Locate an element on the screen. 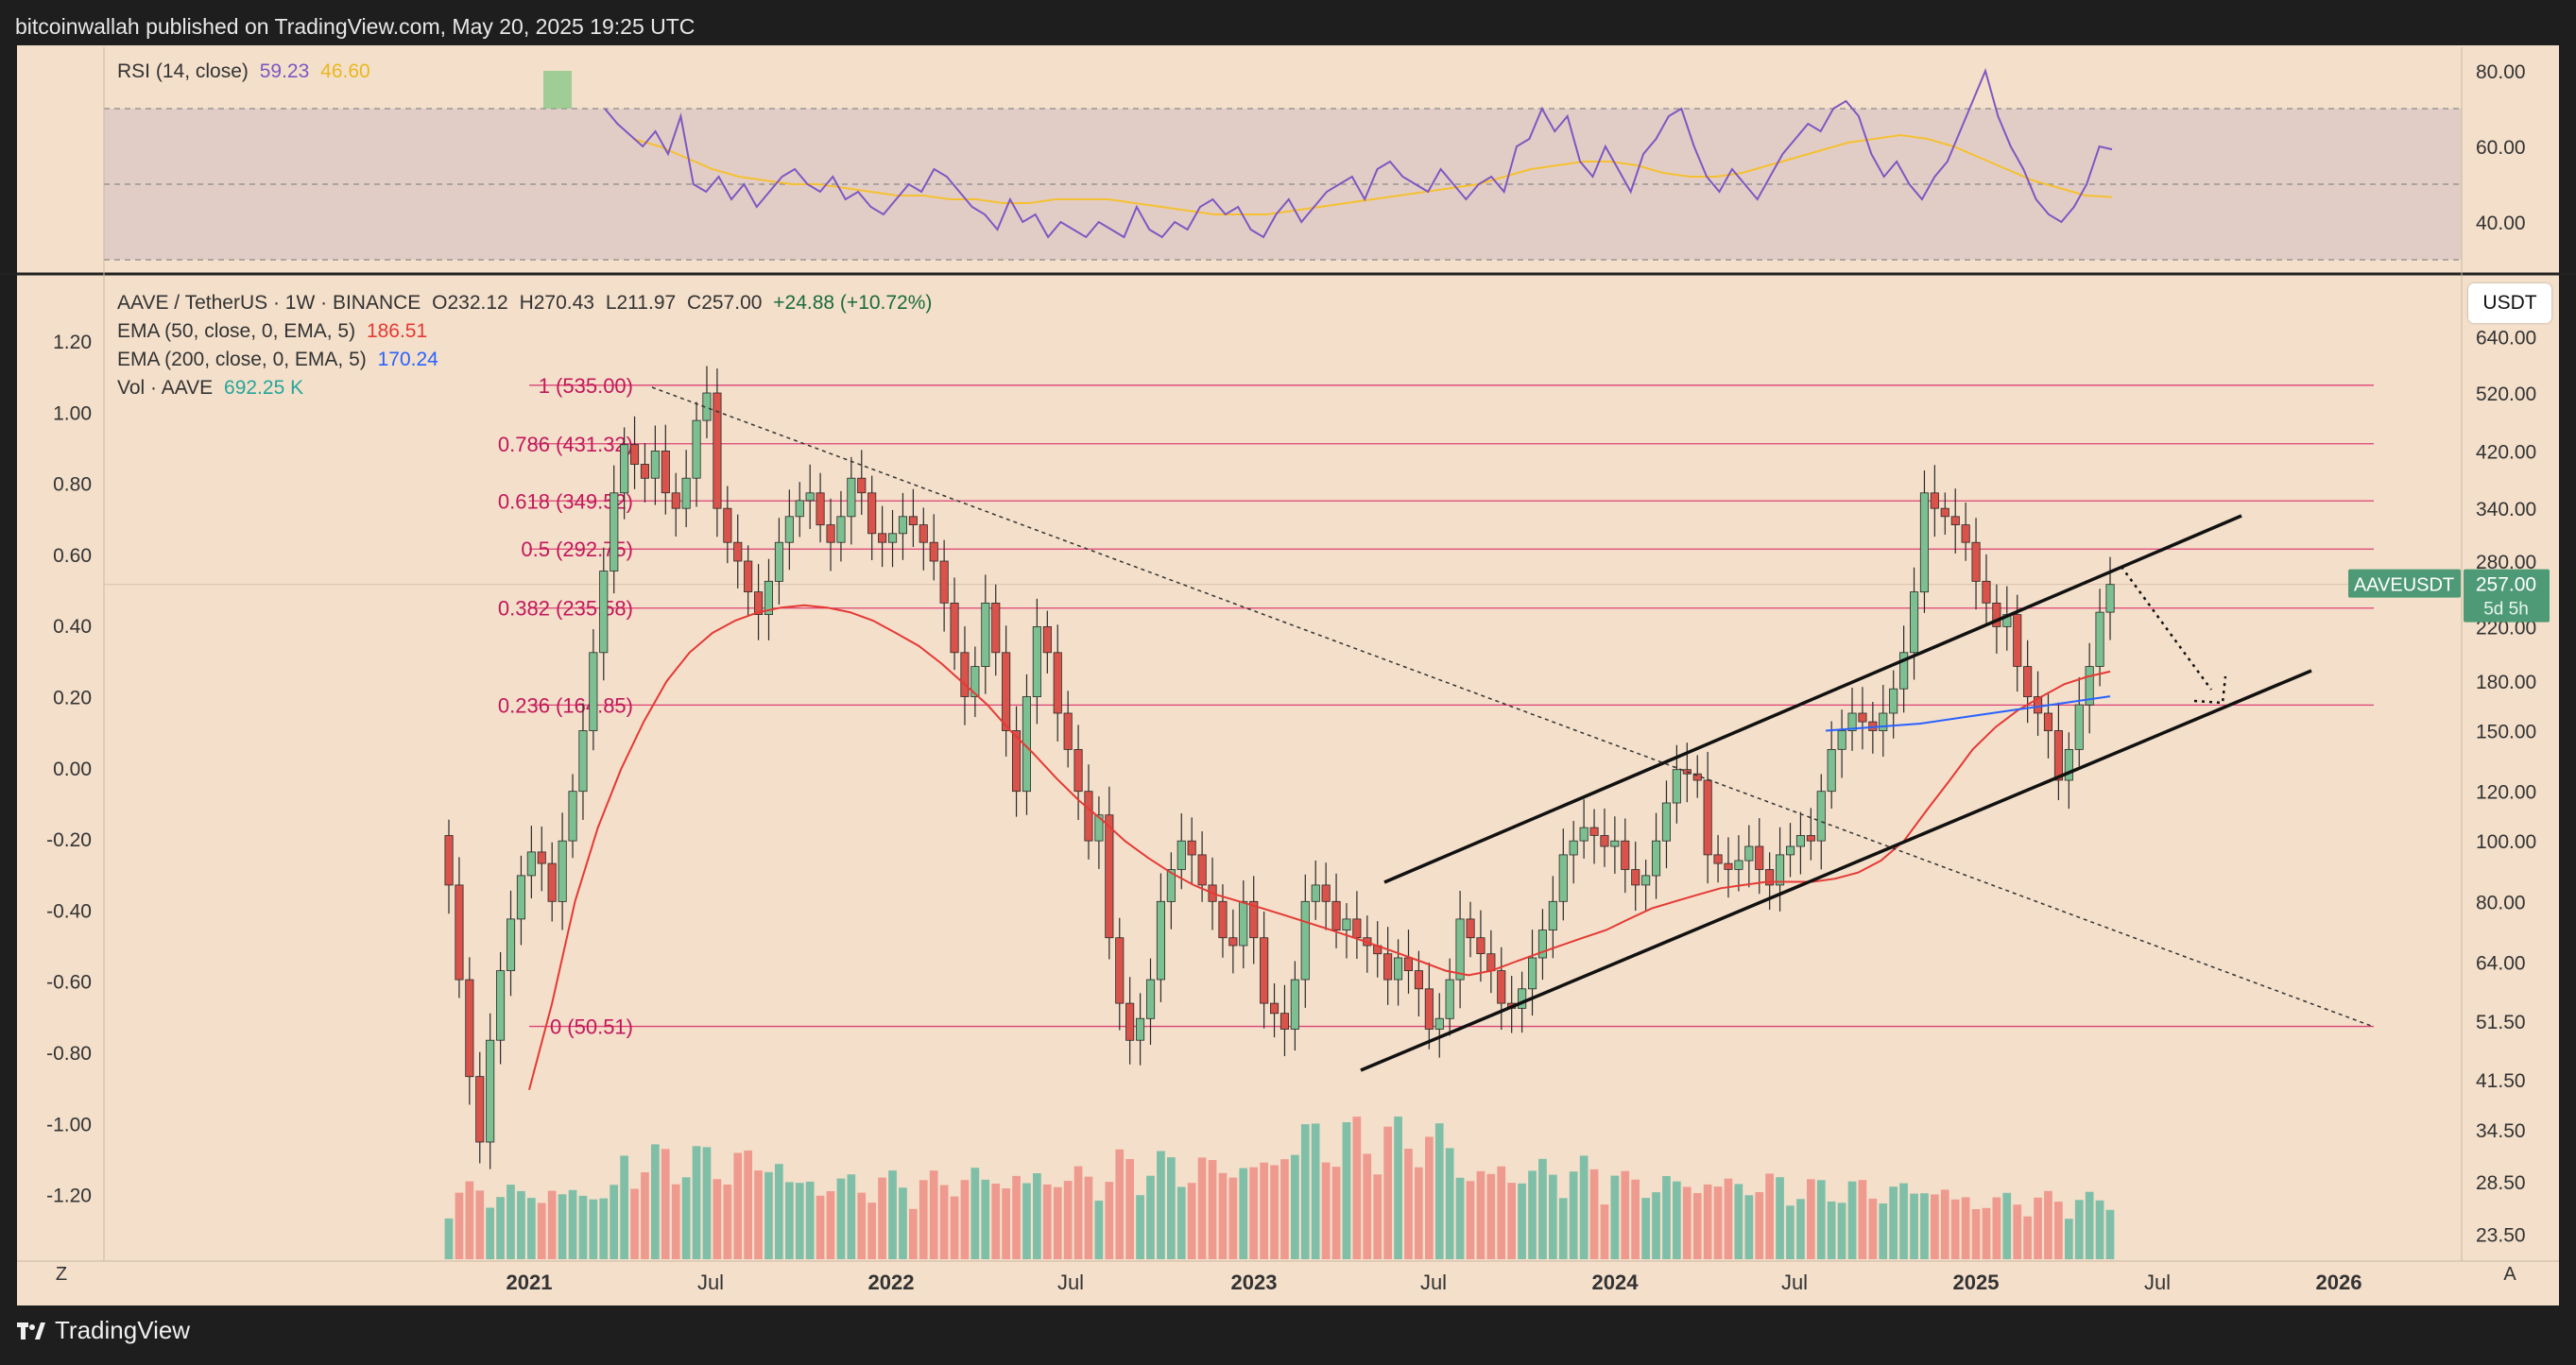 Image resolution: width=2576 pixels, height=1365 pixels. ema200-line is located at coordinates (1968, 714).